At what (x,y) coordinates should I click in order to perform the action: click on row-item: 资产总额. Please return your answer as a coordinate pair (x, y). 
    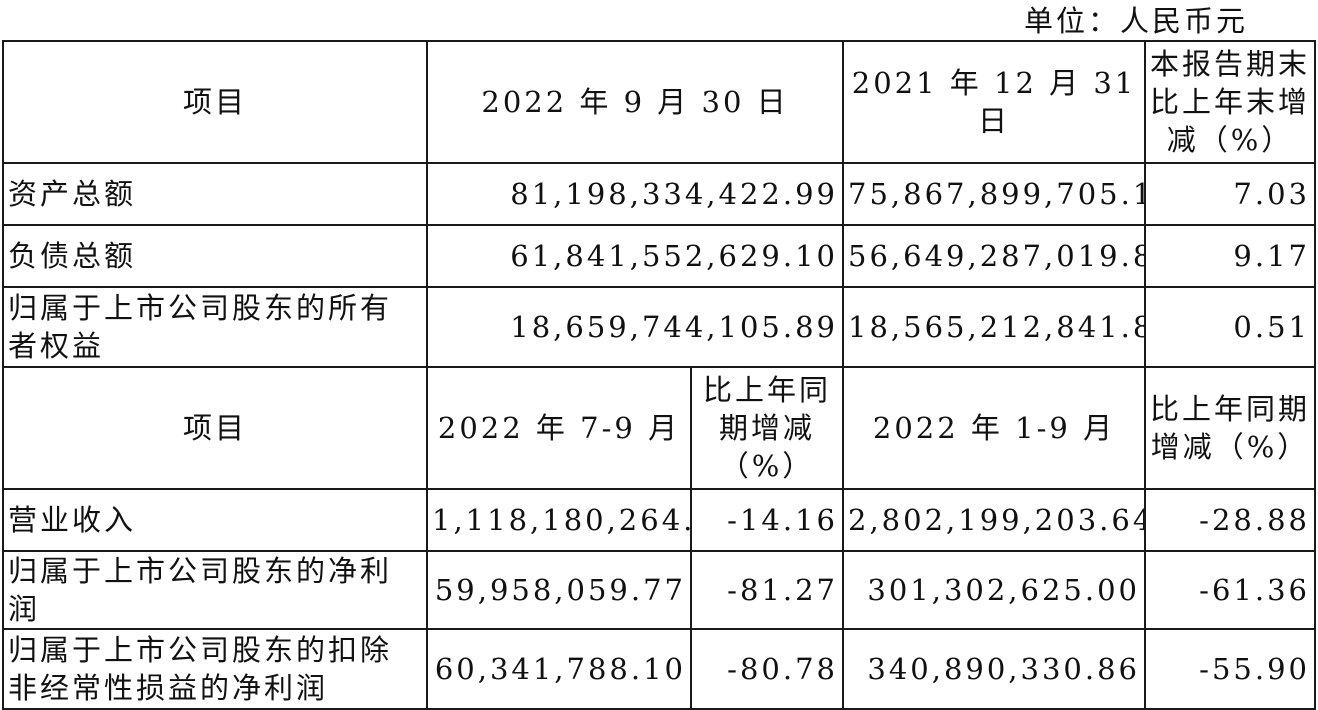
    Looking at the image, I should click on (215, 194).